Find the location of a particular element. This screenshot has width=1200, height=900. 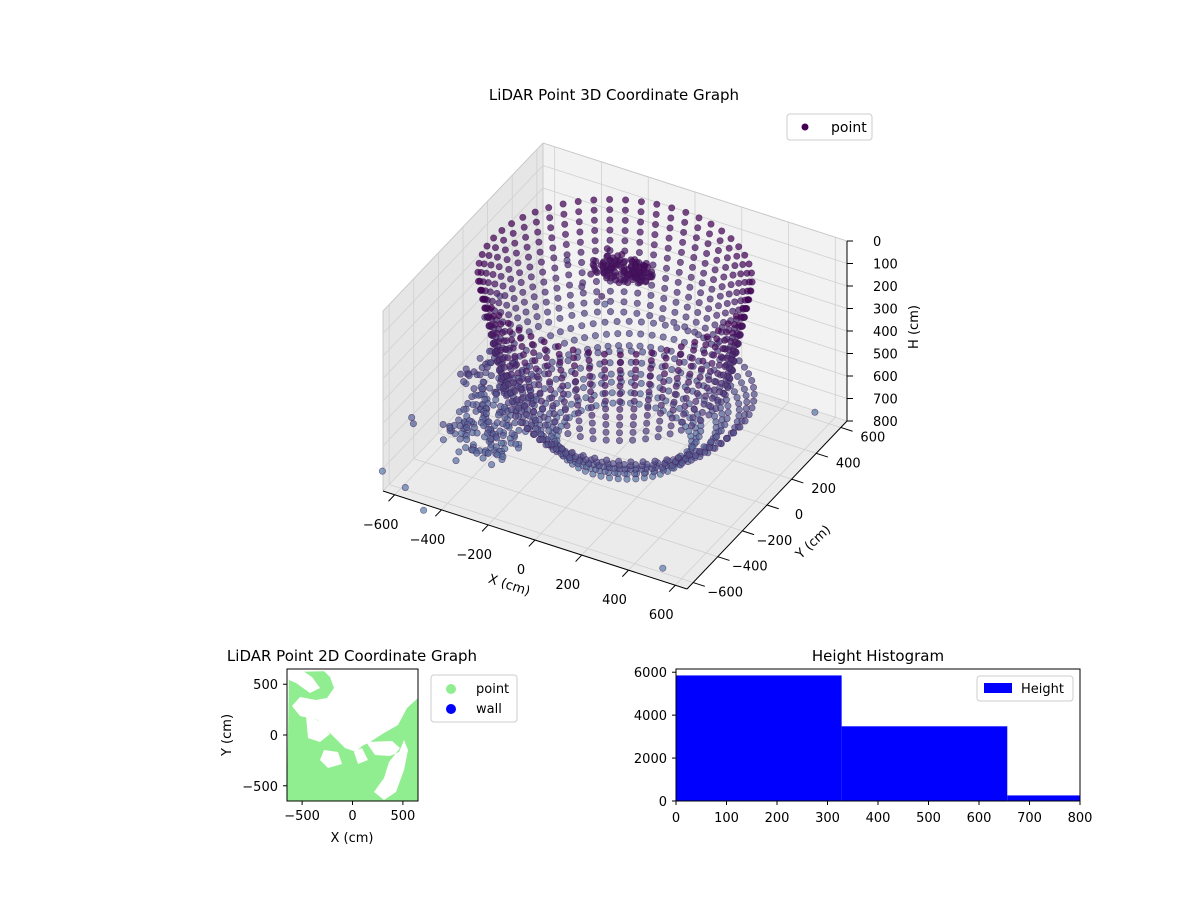

histogram-x-tick-label: 600 is located at coordinates (979, 818).